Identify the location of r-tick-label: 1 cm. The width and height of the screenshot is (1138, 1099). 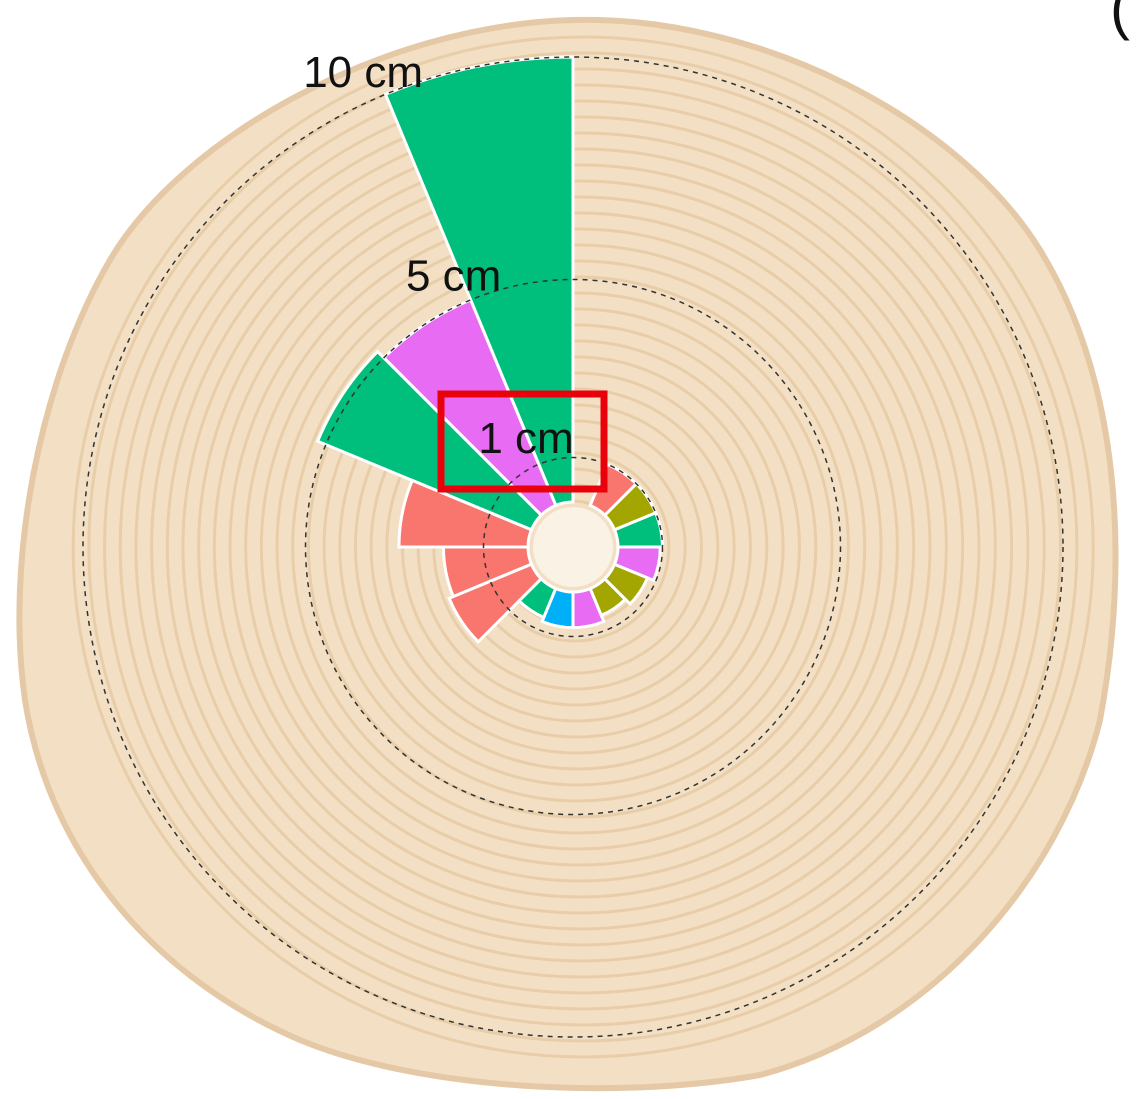
(525, 438).